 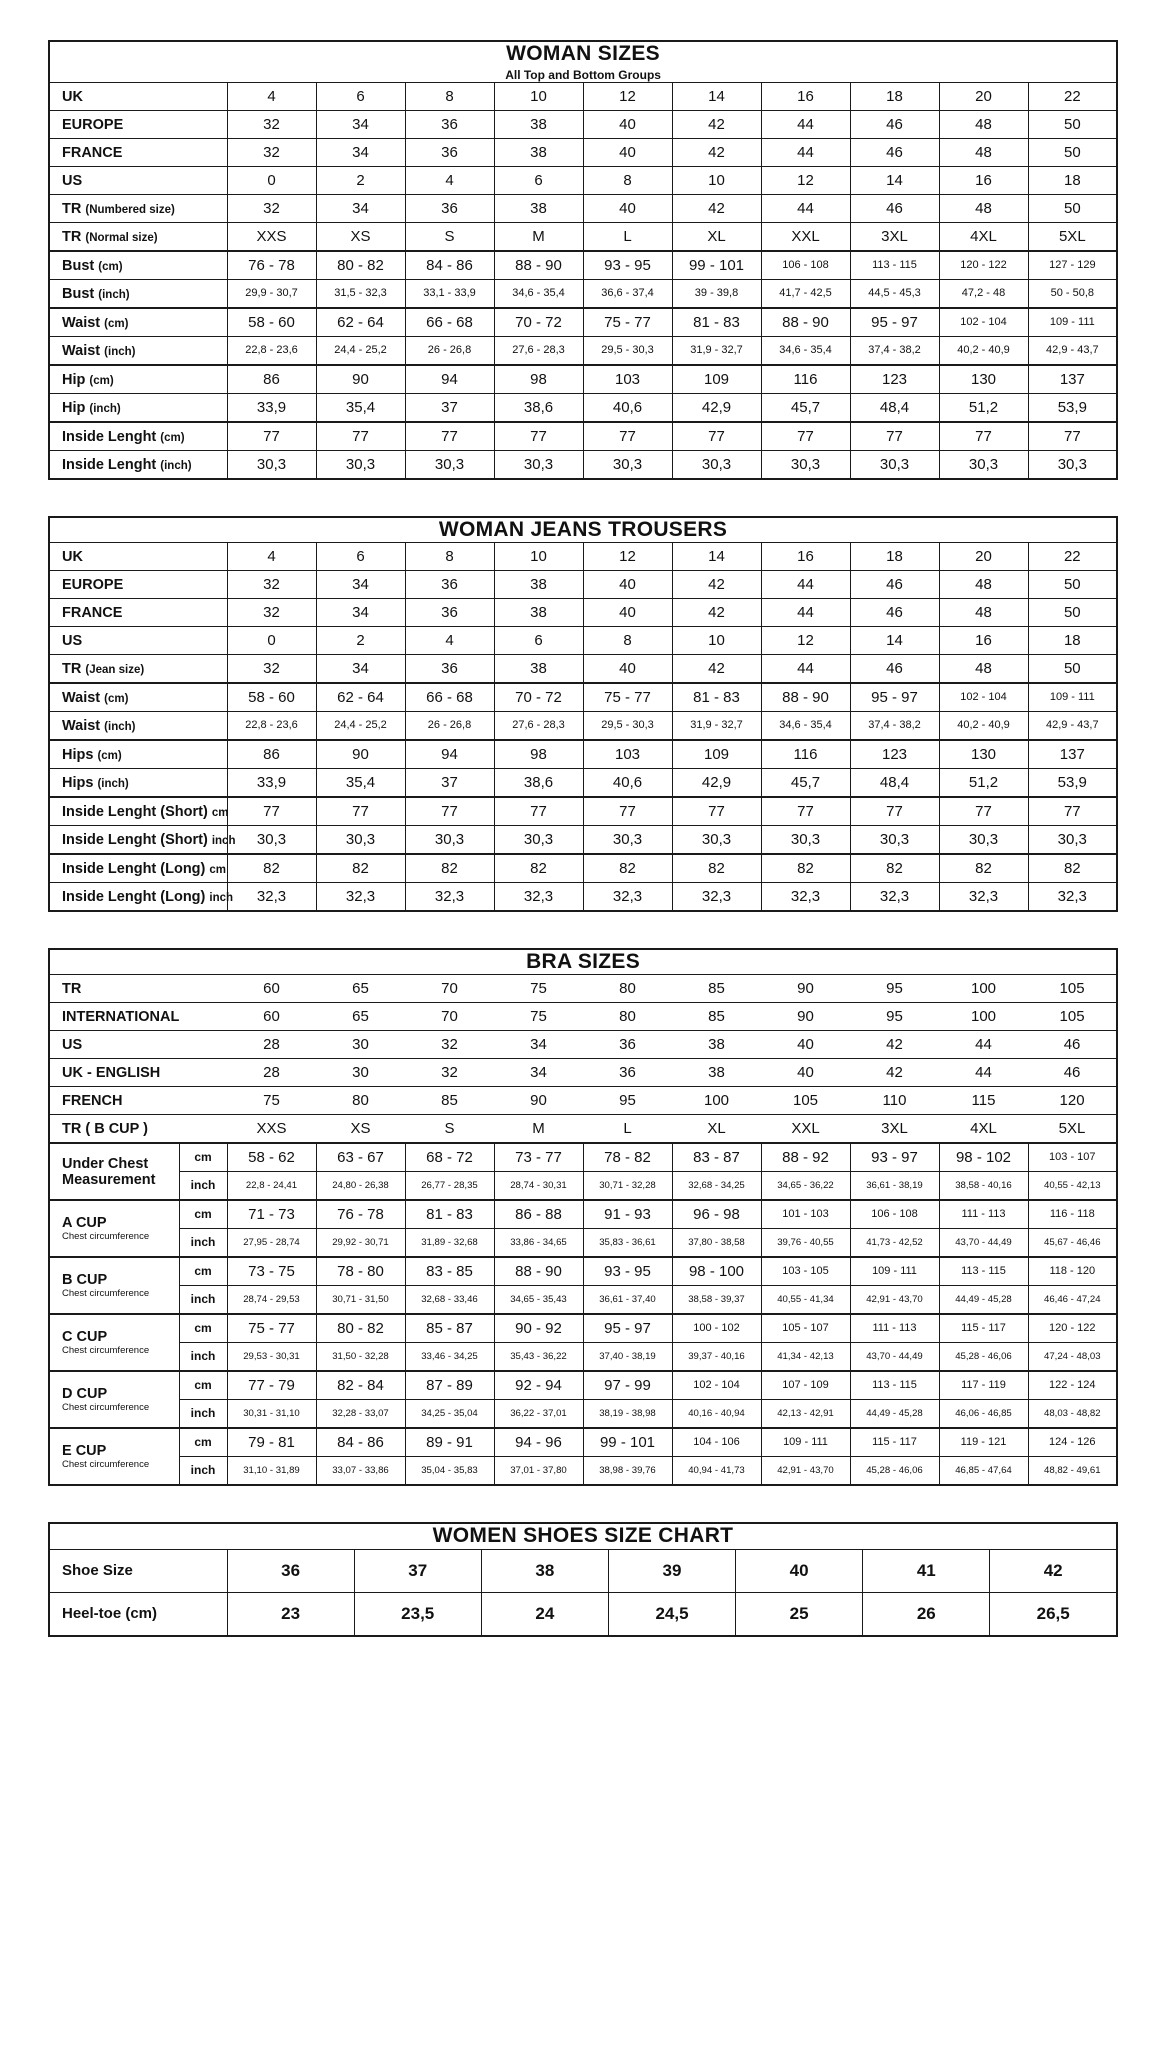 I want to click on cell: 85, so click(x=716, y=989).